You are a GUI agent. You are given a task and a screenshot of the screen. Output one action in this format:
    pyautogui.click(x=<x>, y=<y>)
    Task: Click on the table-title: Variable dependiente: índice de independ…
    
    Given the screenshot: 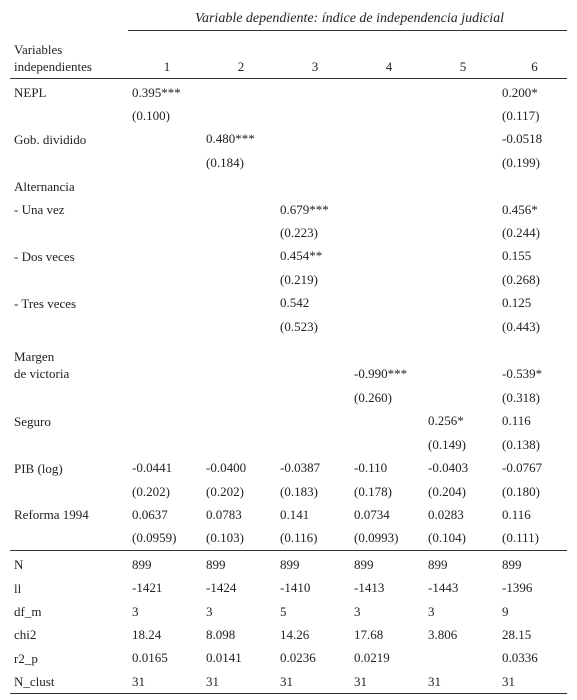 What is the action you would take?
    pyautogui.click(x=348, y=19)
    